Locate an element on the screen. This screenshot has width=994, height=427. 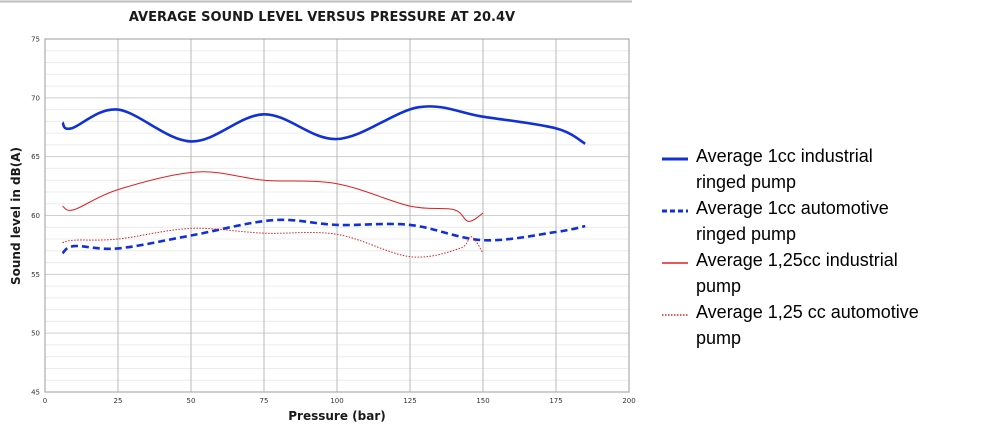
y-tick-label: 75 is located at coordinates (35, 40).